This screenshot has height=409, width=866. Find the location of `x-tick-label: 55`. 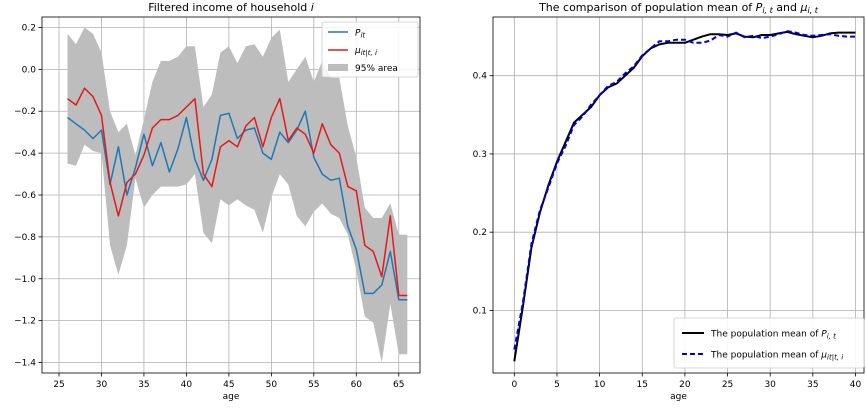

x-tick-label: 55 is located at coordinates (313, 385).